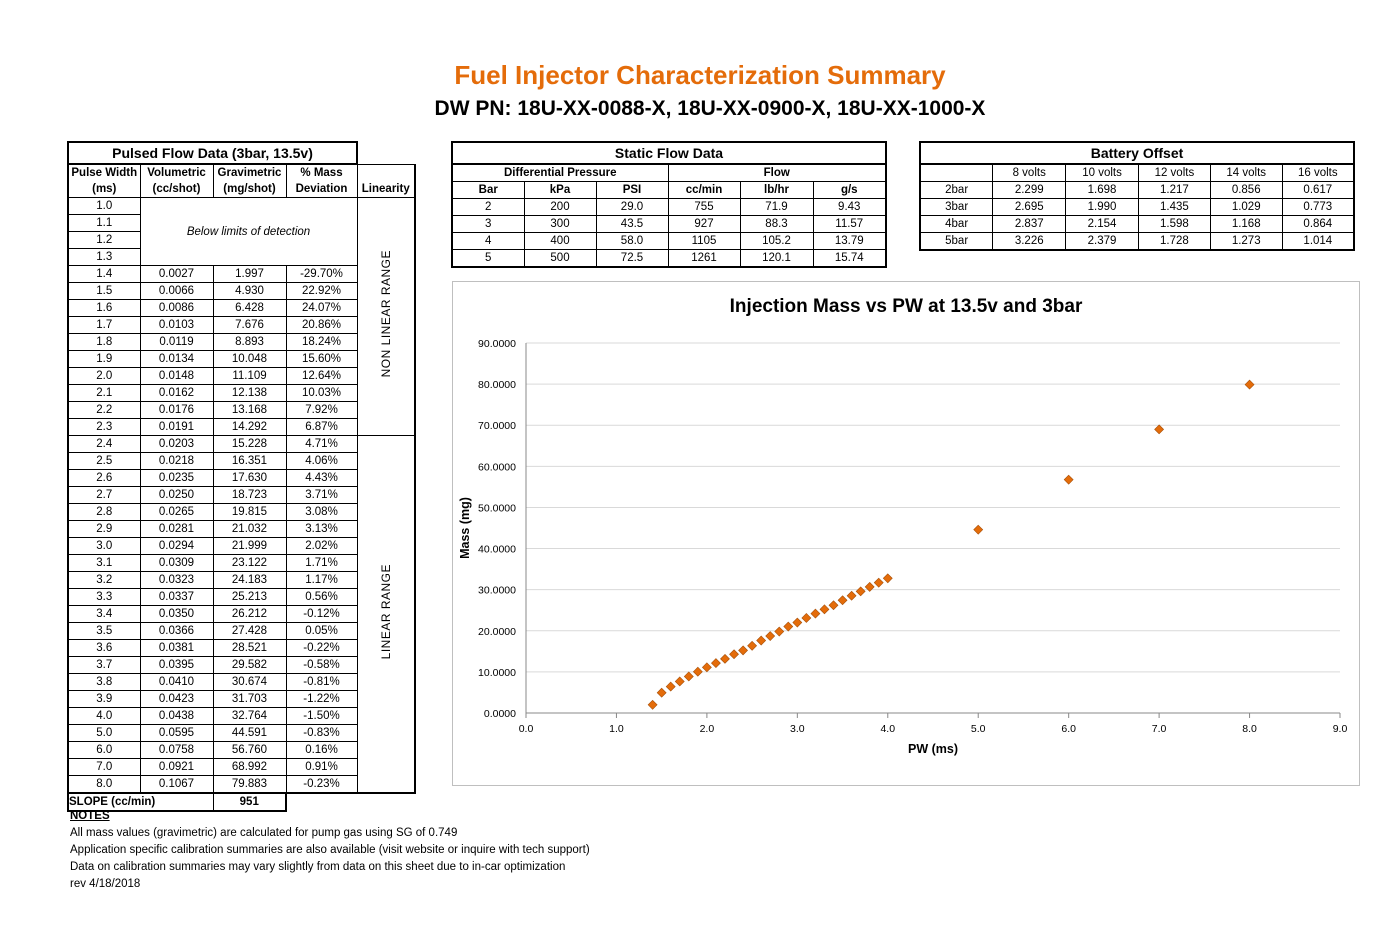 The width and height of the screenshot is (1400, 930). I want to click on pulsed-header-cell: % Mass, so click(321, 172).